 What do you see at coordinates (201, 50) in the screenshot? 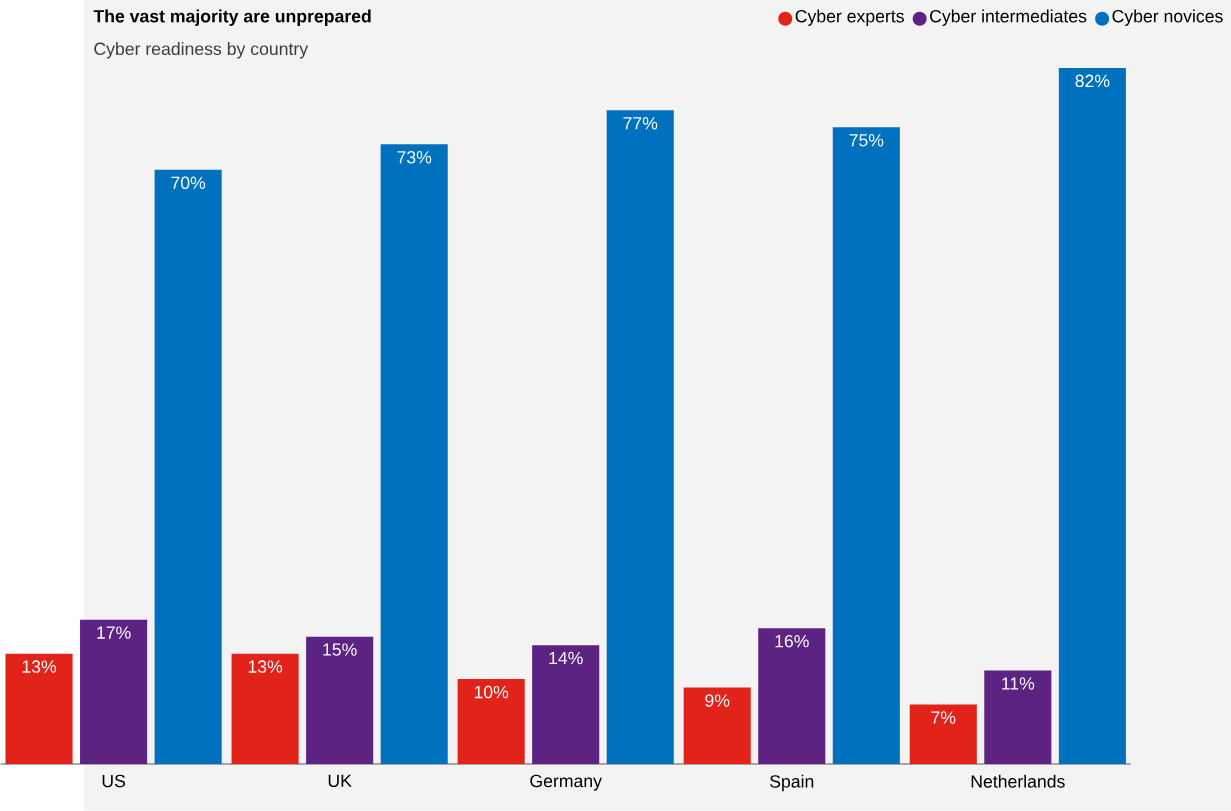
I see `chart-subtitle: Cyber readiness by country` at bounding box center [201, 50].